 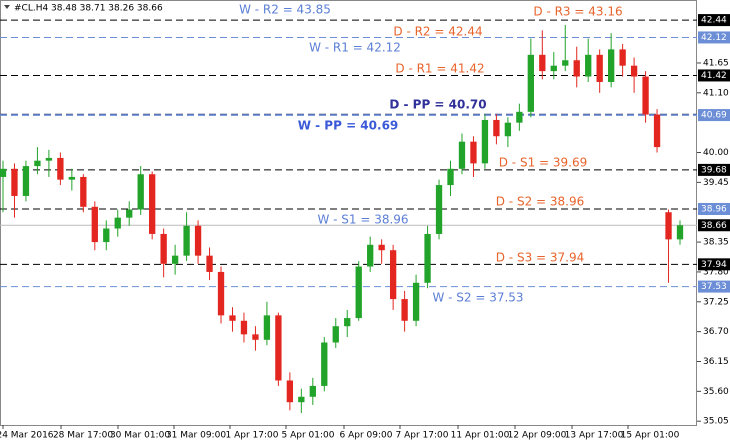 I want to click on symbol-icon, so click(x=7, y=7).